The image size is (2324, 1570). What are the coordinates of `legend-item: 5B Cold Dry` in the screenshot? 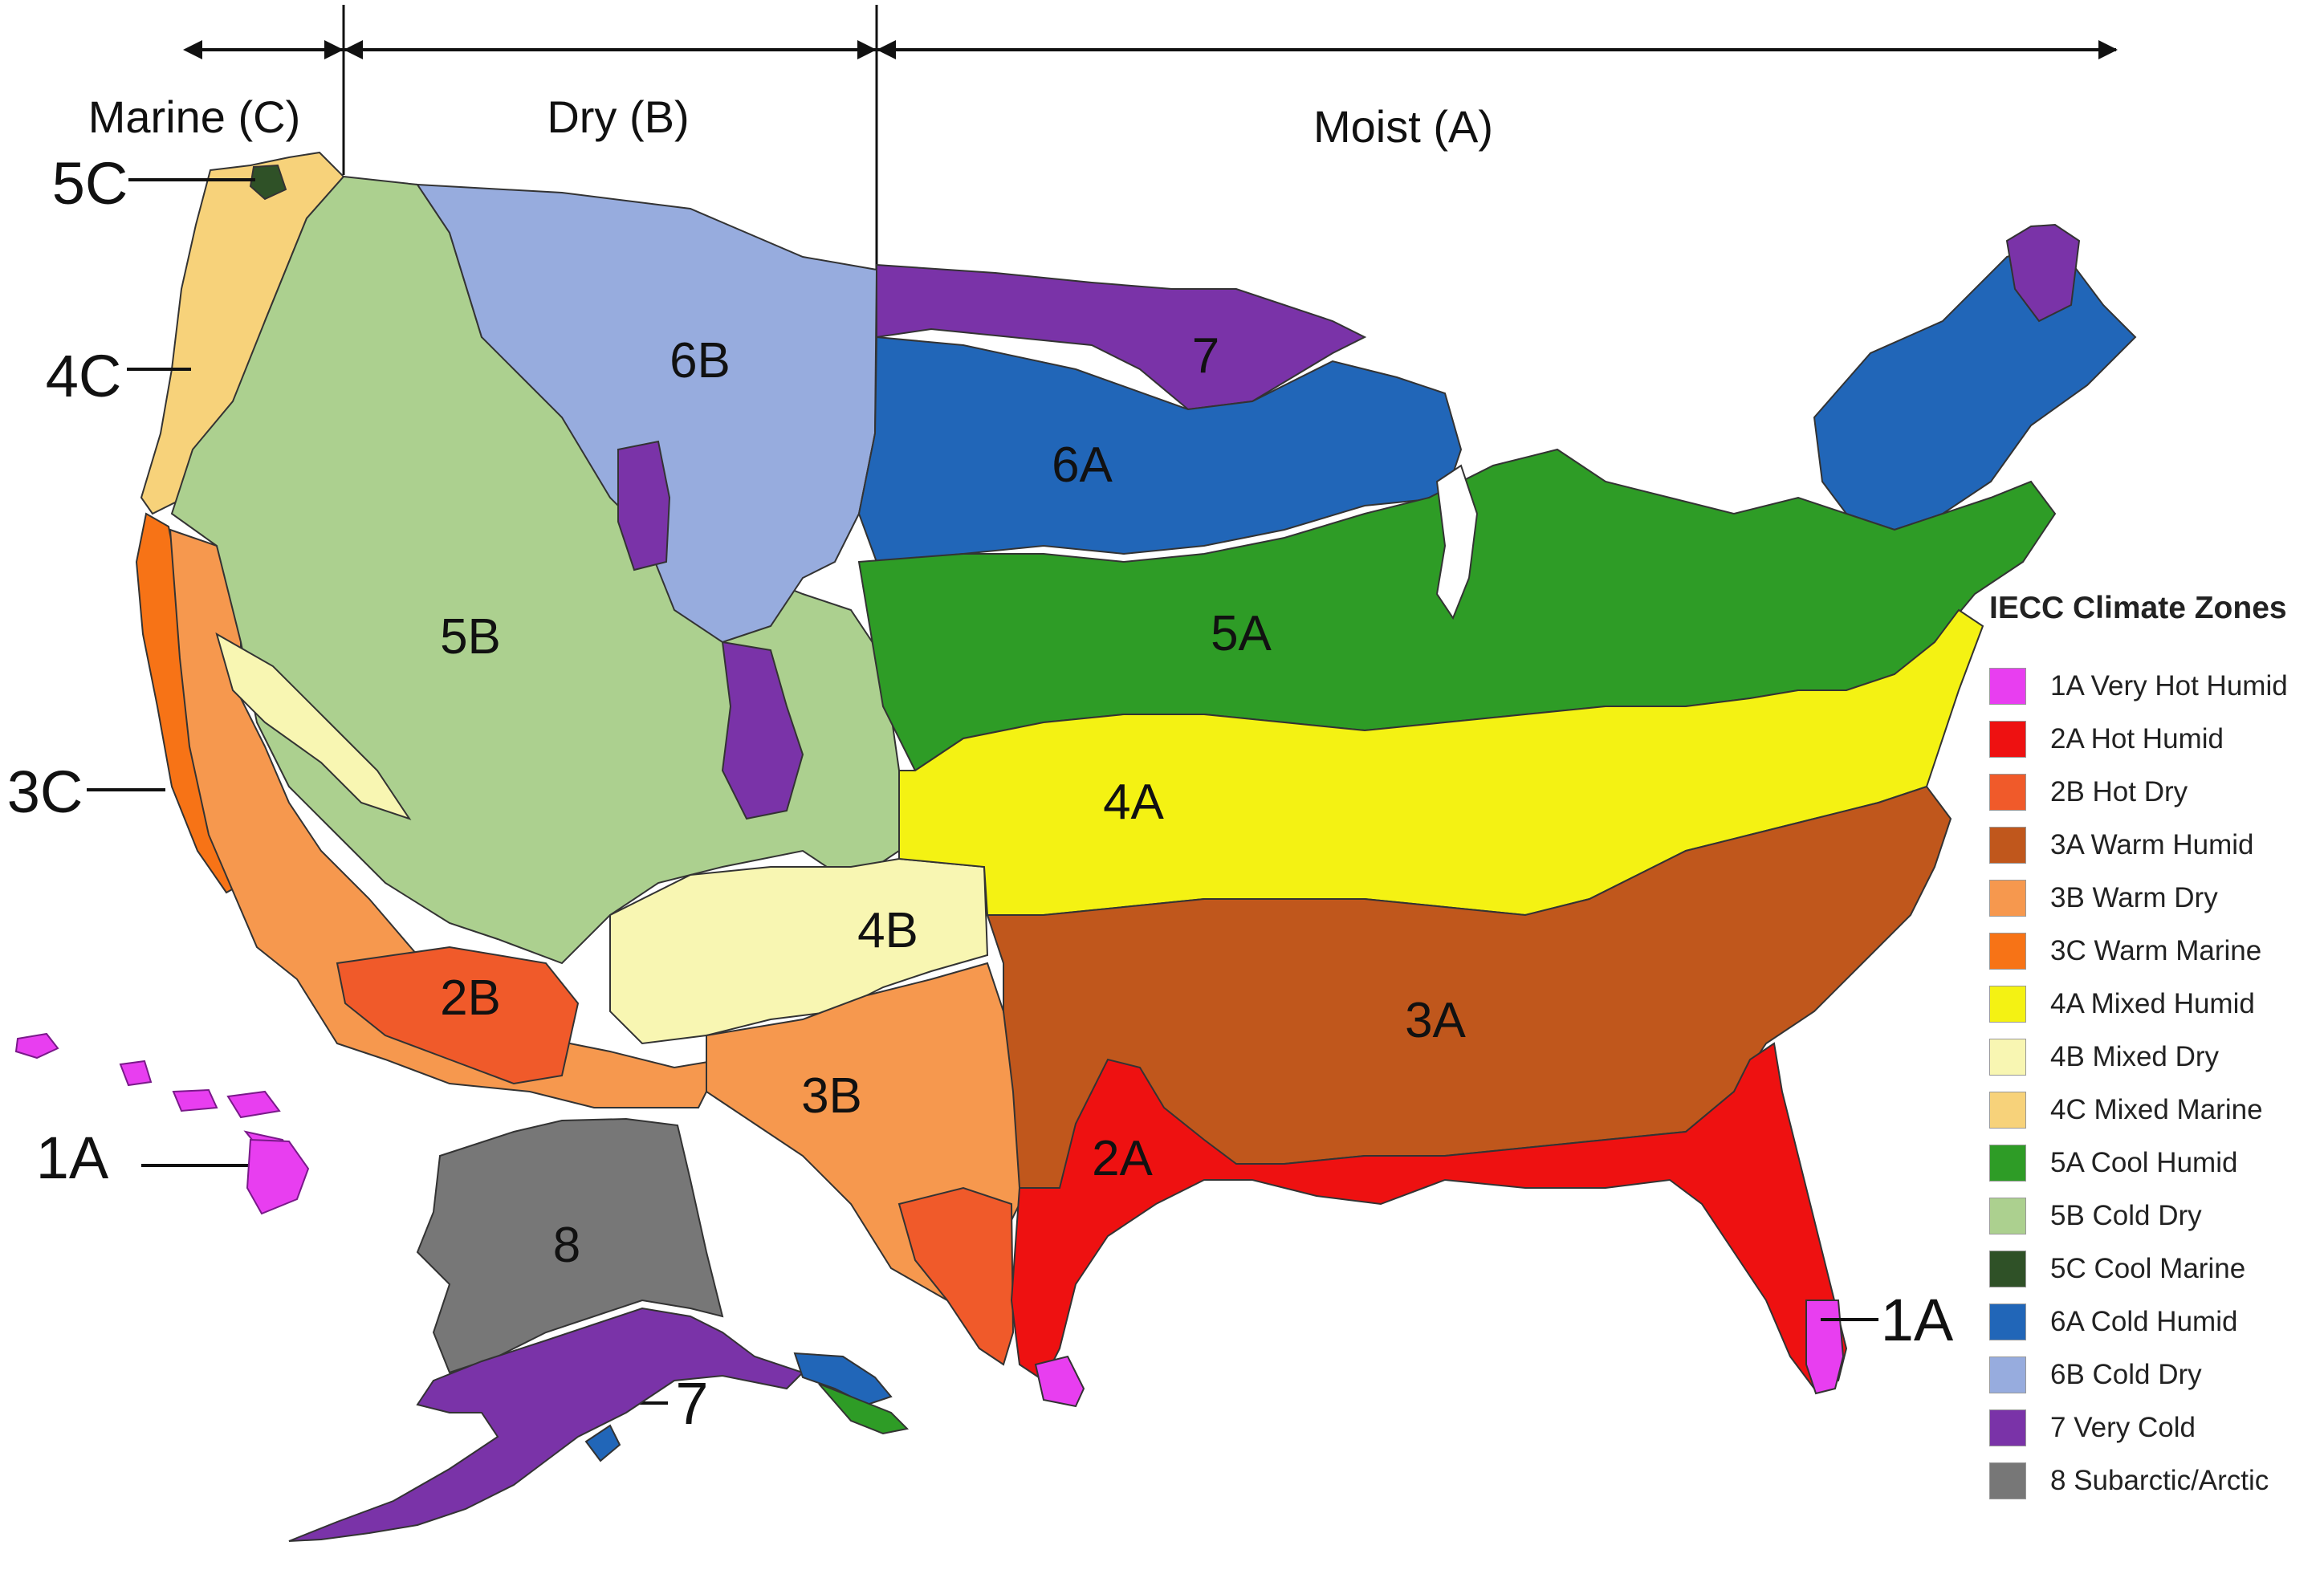 It's located at (2149, 1216).